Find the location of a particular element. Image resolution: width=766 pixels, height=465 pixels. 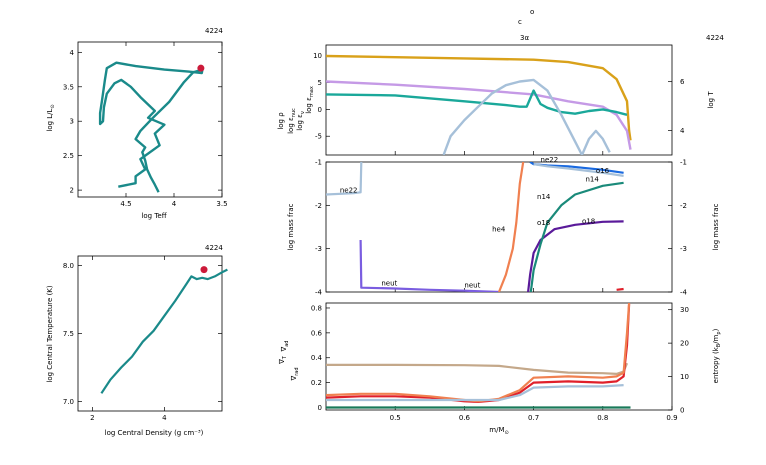

top-ytick-label: 10 is located at coordinates (317, 56).